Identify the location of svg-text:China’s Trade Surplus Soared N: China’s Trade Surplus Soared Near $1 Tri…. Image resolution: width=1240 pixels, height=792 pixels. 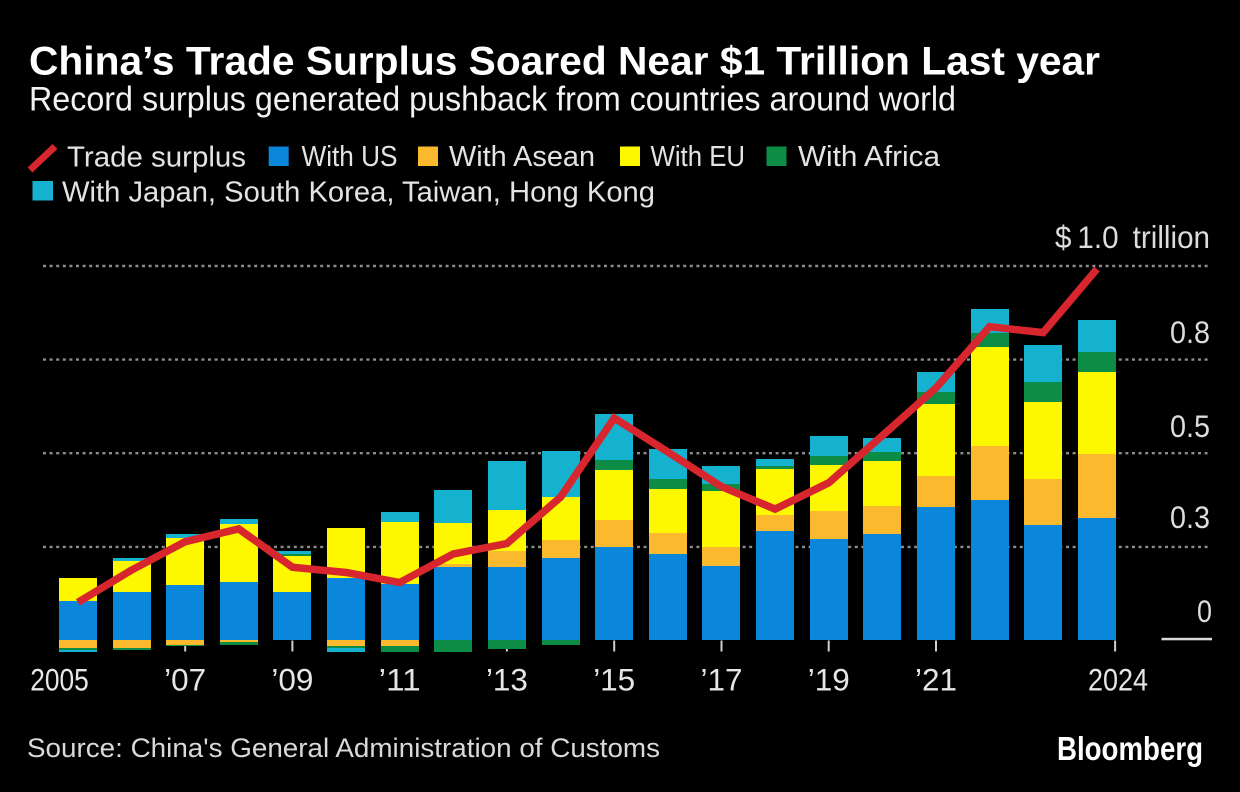
(564, 62).